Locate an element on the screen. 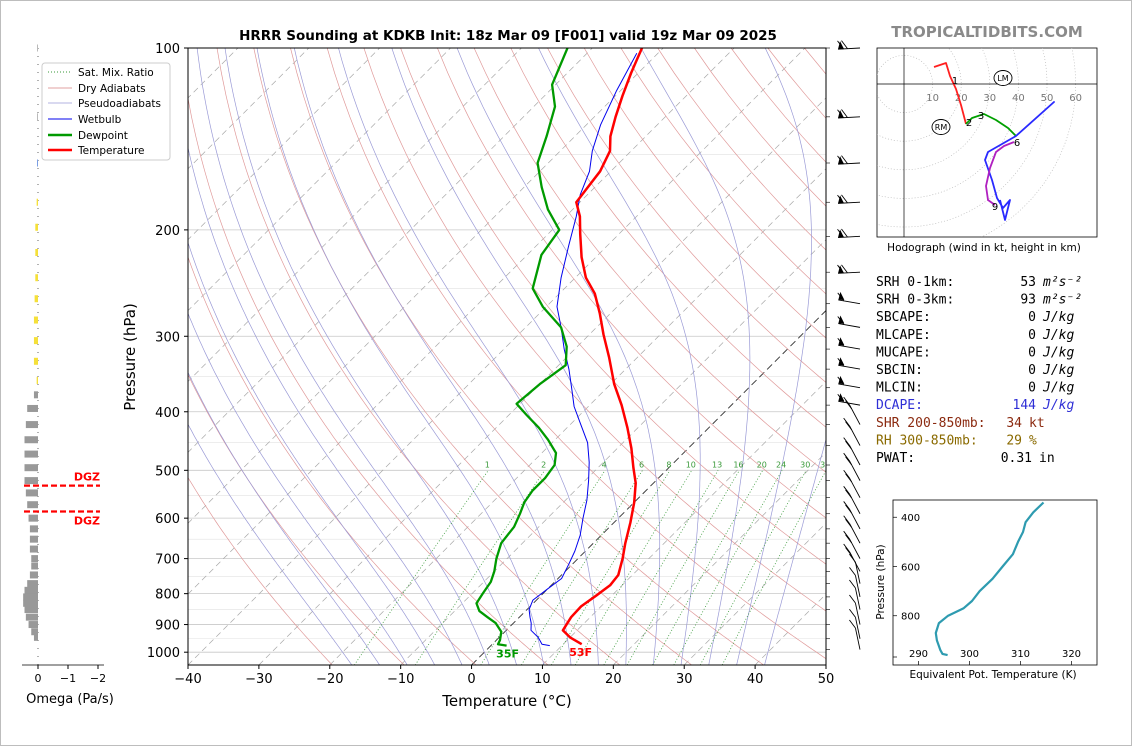  hodograph-marker-label: LM is located at coordinates (1002, 78).